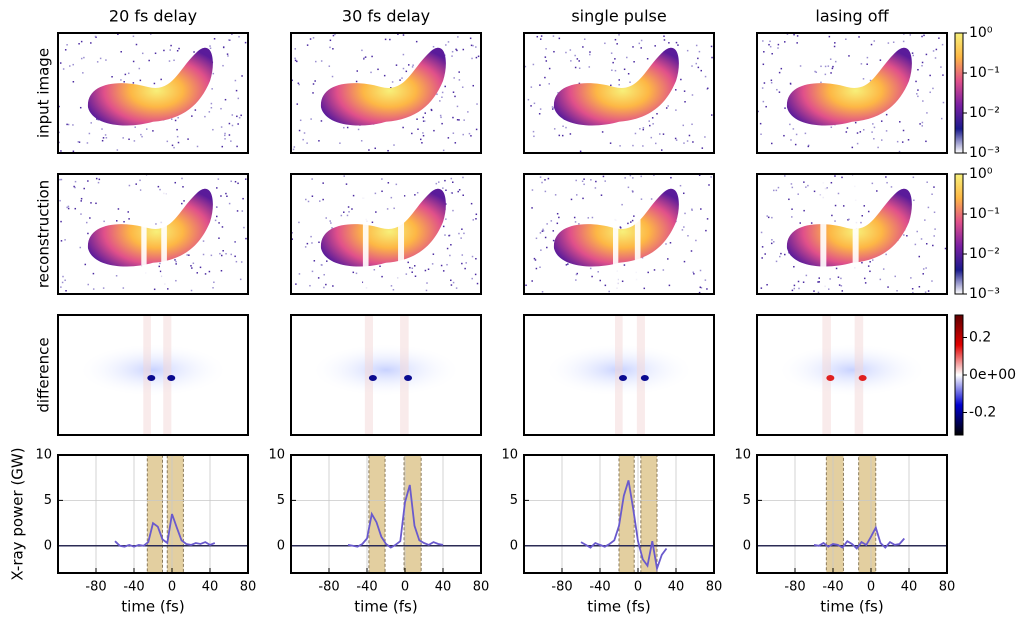  What do you see at coordinates (151, 378) in the screenshot?
I see `diff-spot` at bounding box center [151, 378].